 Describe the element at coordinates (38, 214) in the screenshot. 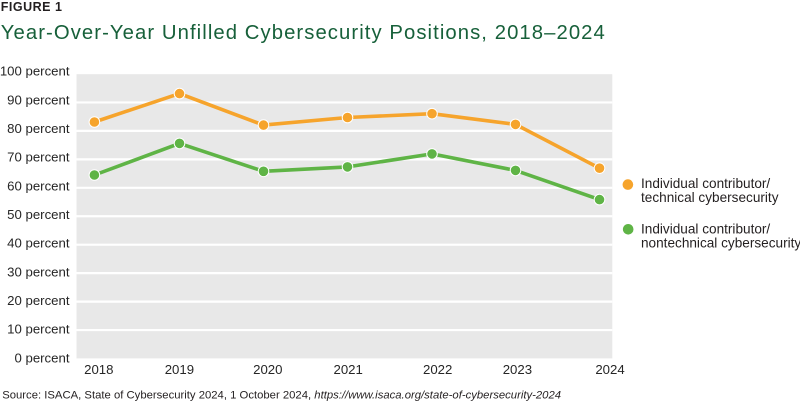

I see `svg-text: 50 percent` at that location.